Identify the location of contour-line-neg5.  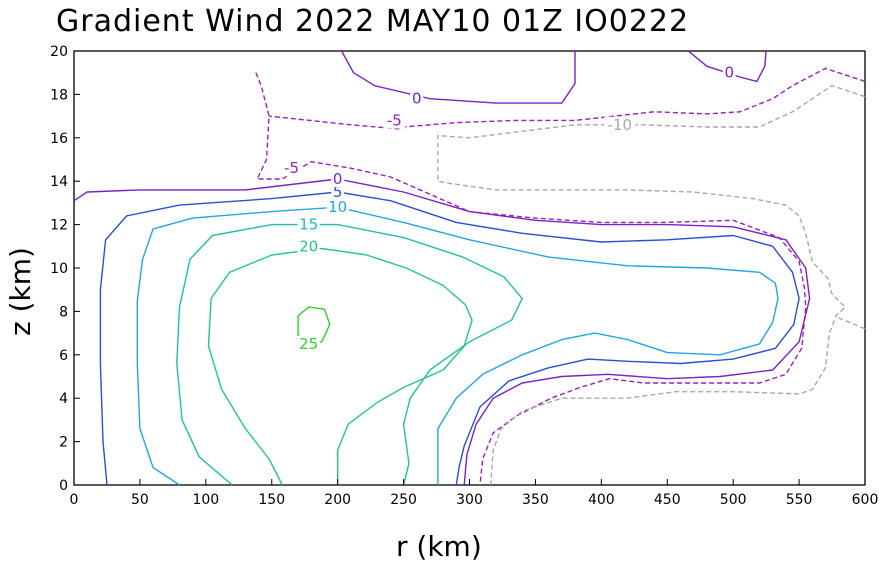
(567, 98).